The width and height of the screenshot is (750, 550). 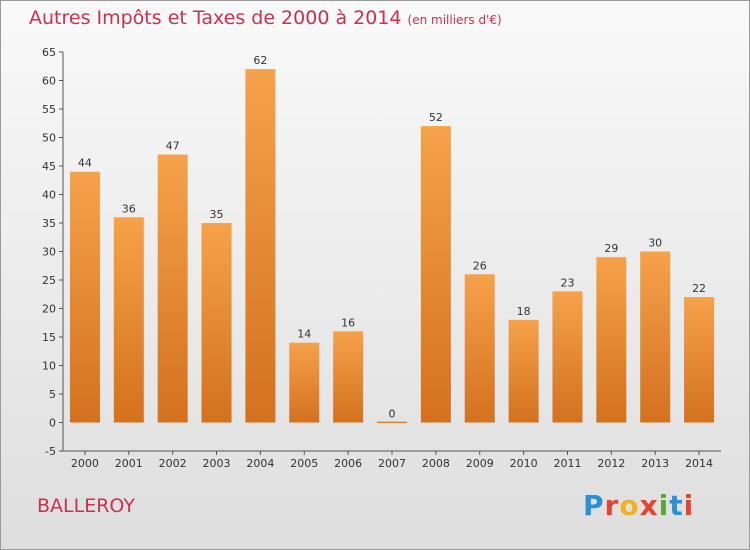 I want to click on x-tick-label: 2004, so click(x=260, y=463).